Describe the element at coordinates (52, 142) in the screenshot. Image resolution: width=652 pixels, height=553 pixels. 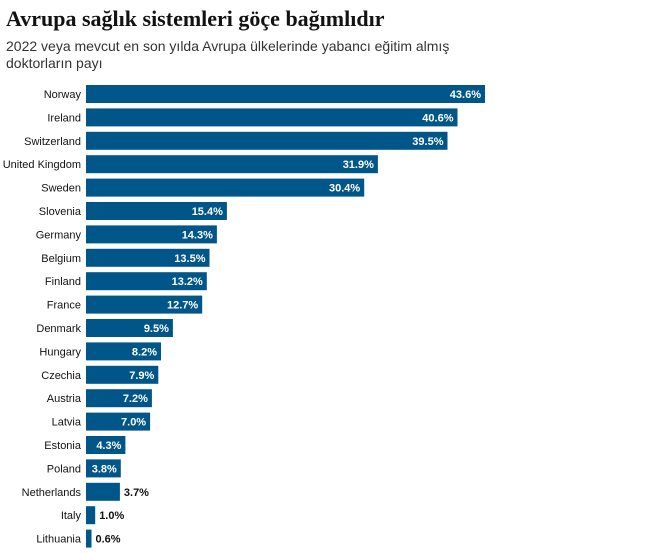
I see `category-label: Switzerland` at that location.